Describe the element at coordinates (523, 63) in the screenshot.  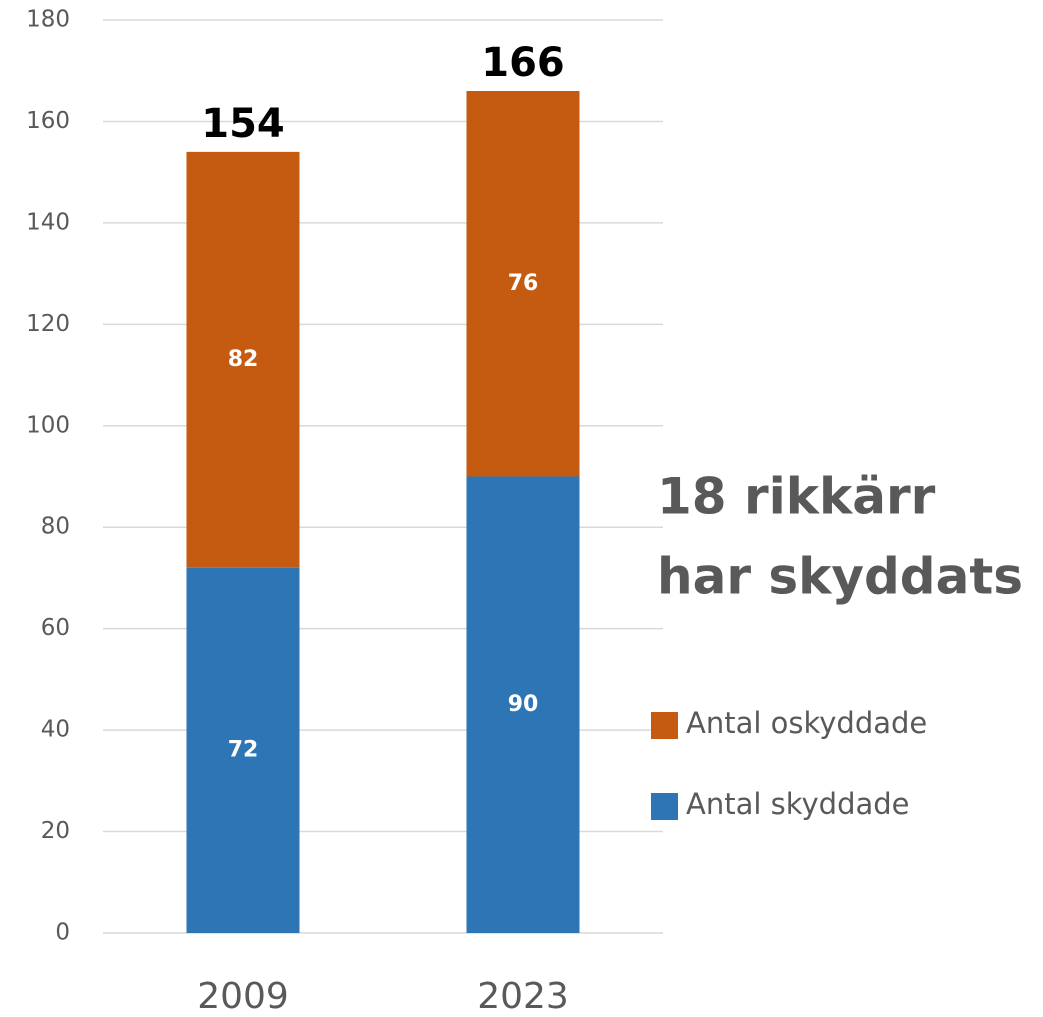
I see `total-label: 166` at that location.